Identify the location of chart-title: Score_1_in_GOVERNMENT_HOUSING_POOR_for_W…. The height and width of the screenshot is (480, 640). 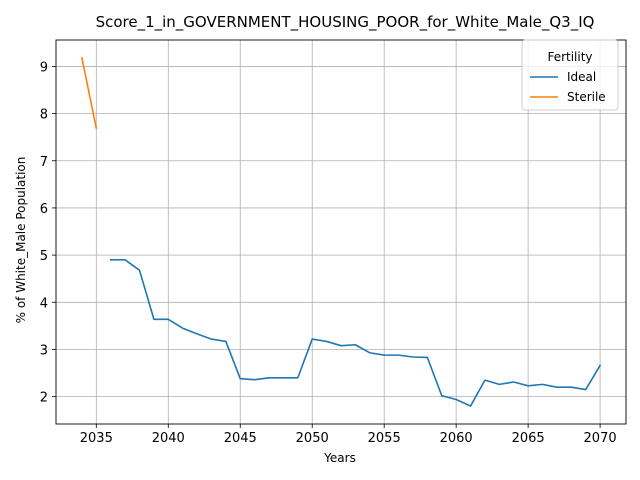
(345, 22).